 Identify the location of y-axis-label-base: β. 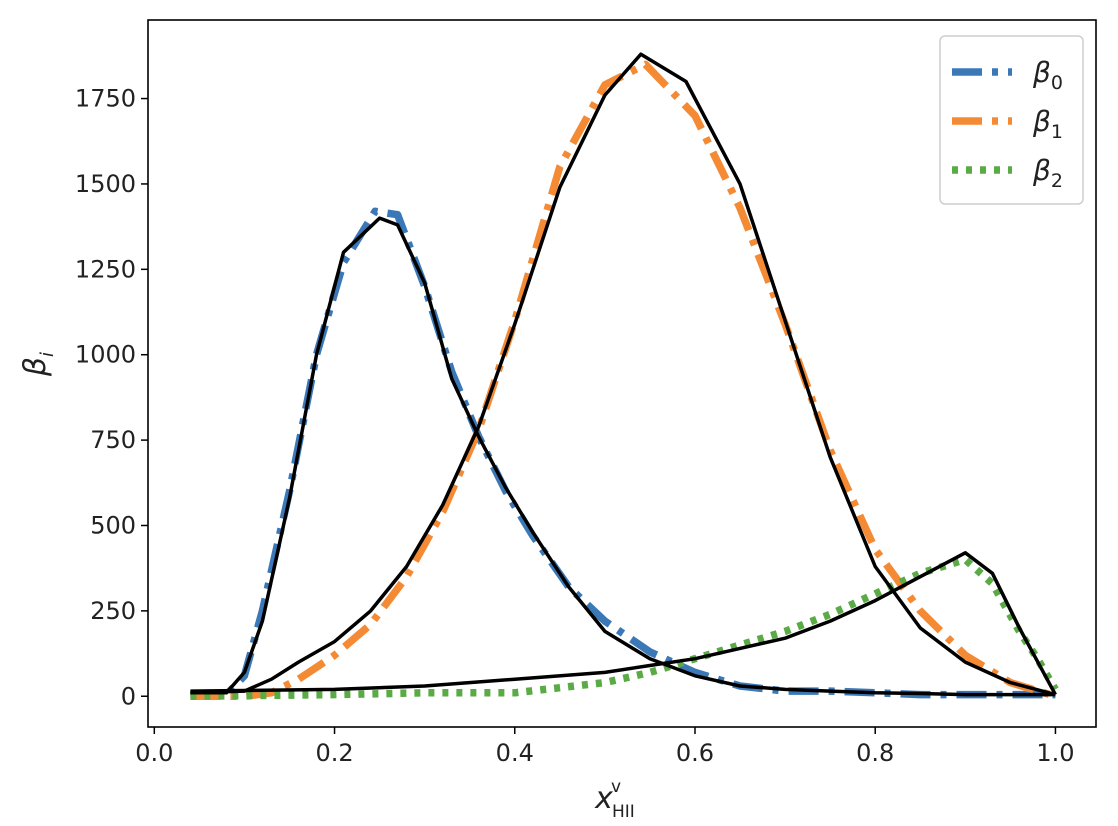
(35, 367).